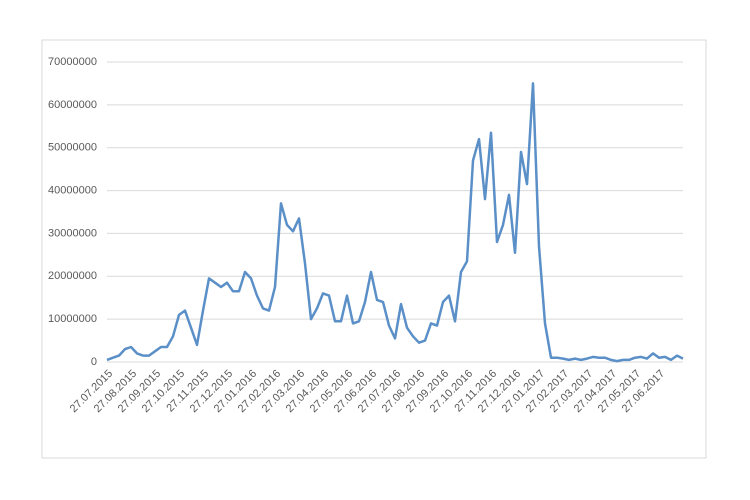 This screenshot has width=750, height=500. I want to click on y-tick-label: 20000000, so click(72, 276).